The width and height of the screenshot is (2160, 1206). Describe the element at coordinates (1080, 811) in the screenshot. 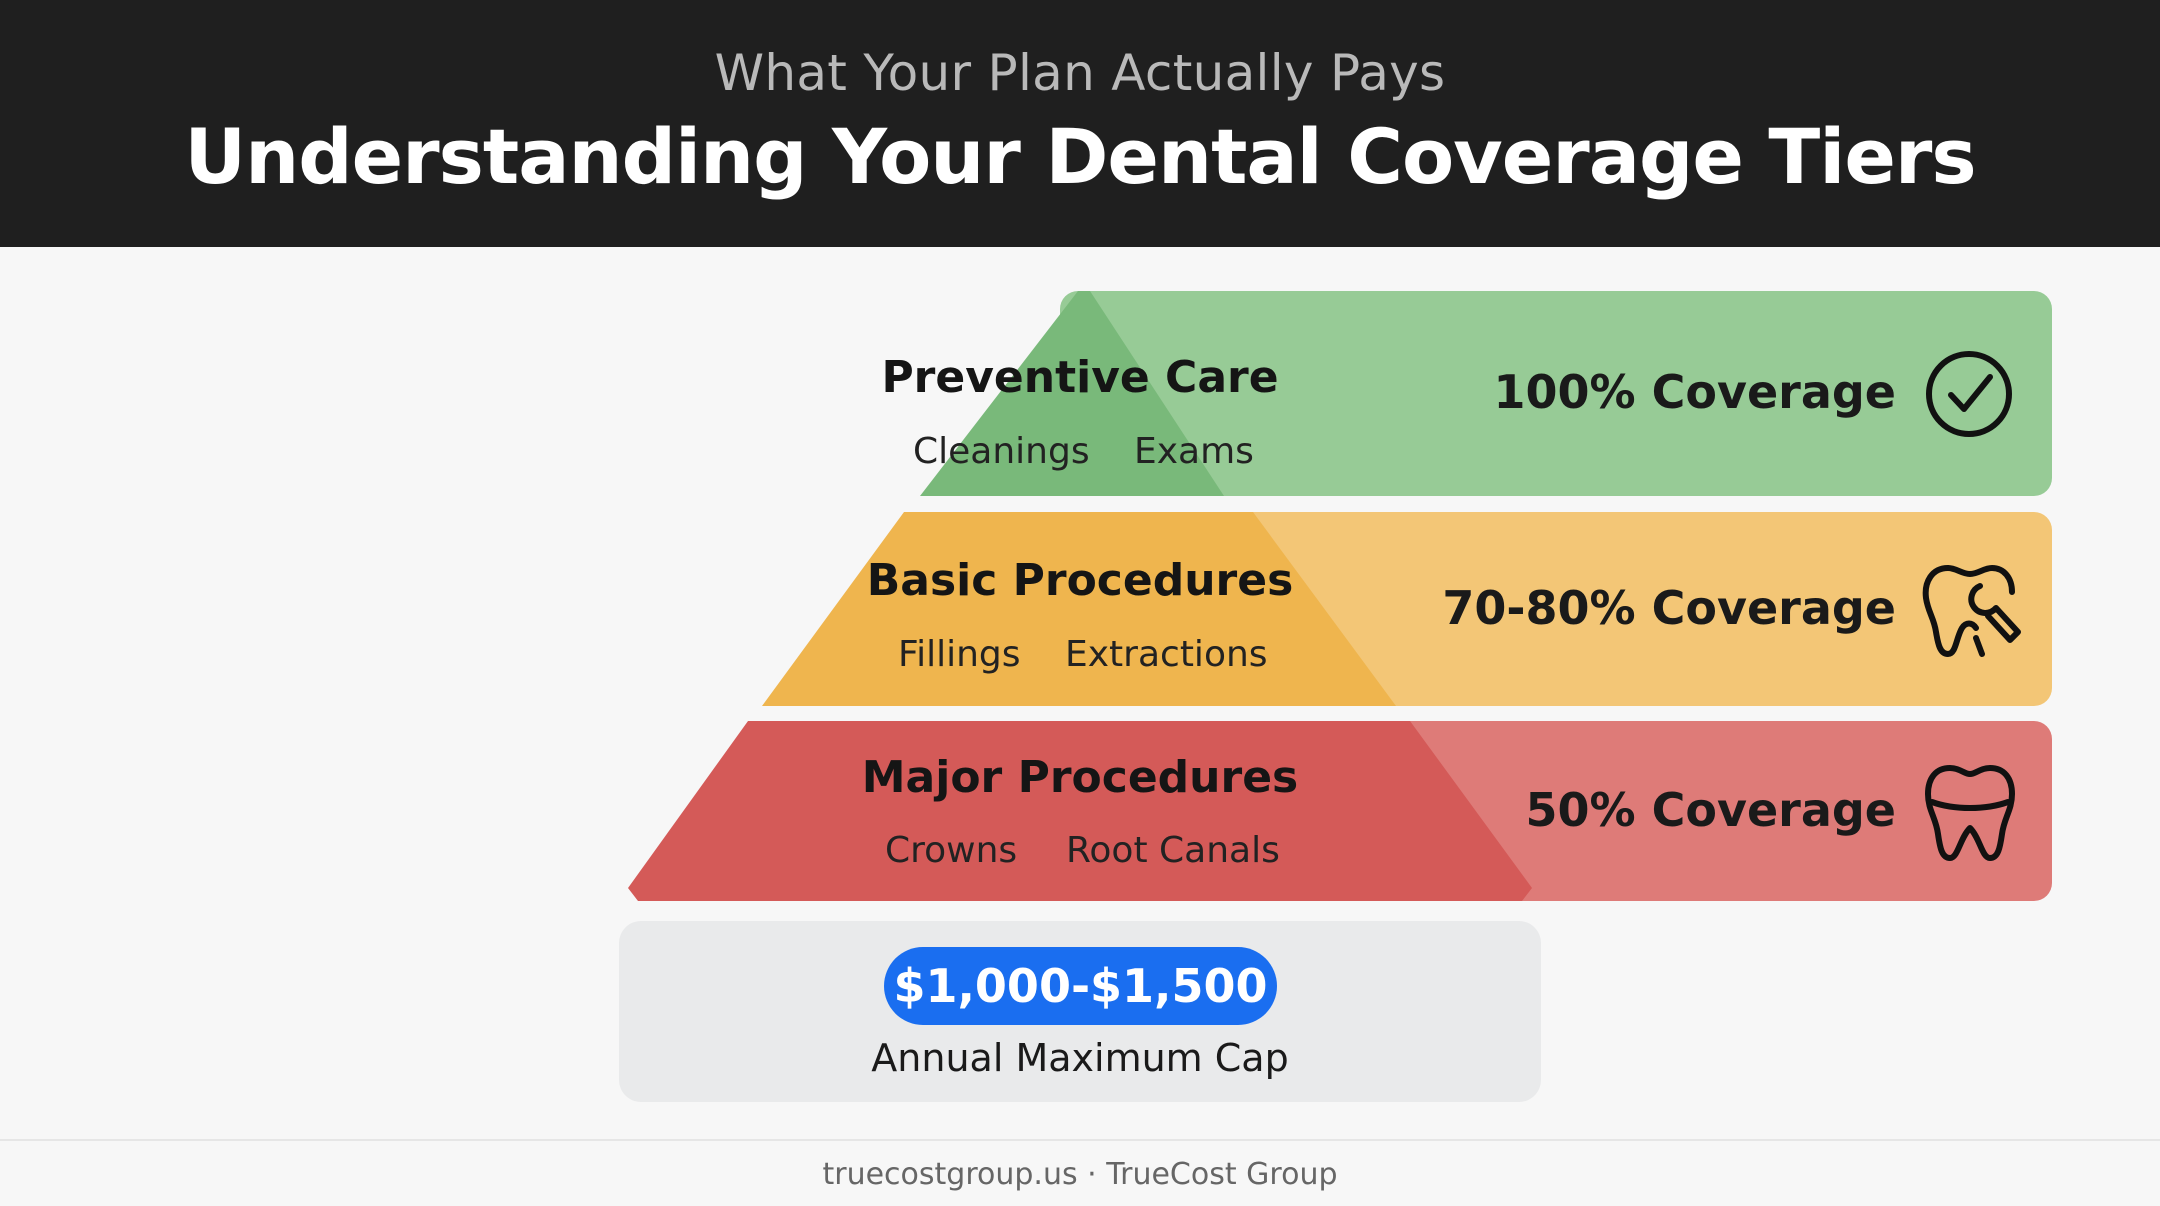

I see `pyramid-tier-major` at that location.